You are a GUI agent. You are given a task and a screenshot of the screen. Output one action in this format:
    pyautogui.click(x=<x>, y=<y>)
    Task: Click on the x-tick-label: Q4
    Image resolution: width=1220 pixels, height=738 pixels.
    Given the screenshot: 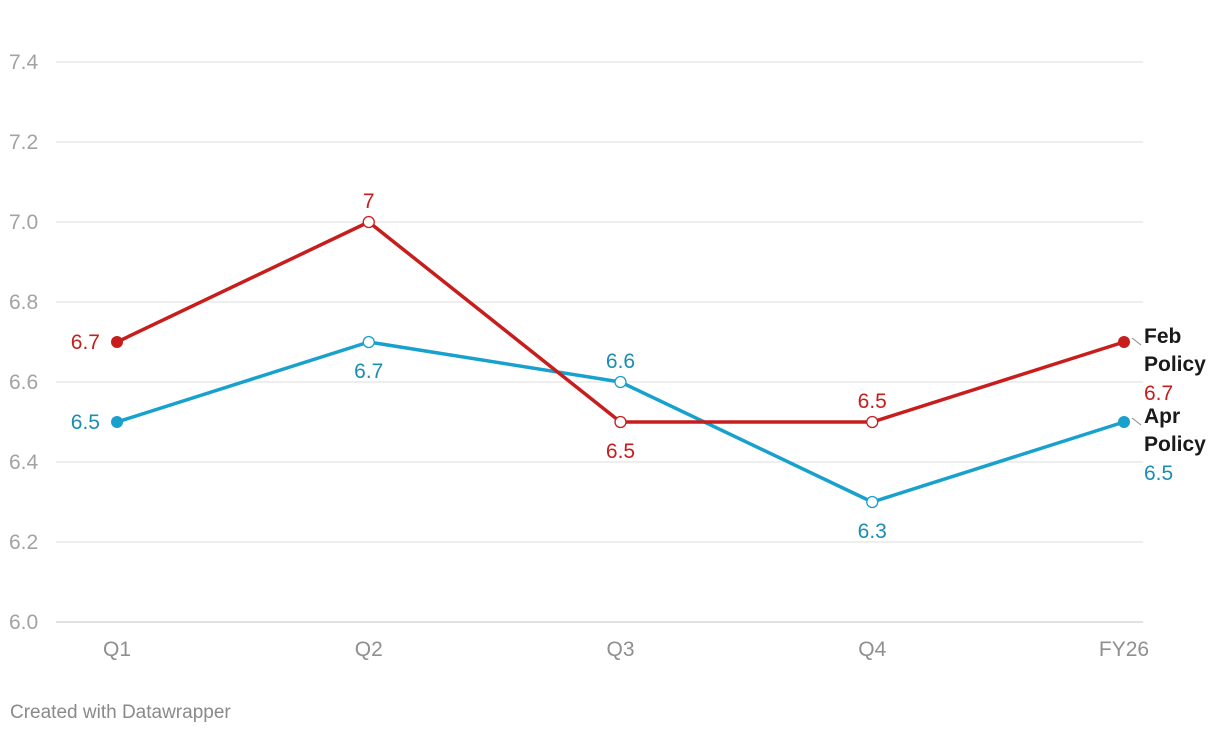 What is the action you would take?
    pyautogui.click(x=872, y=649)
    